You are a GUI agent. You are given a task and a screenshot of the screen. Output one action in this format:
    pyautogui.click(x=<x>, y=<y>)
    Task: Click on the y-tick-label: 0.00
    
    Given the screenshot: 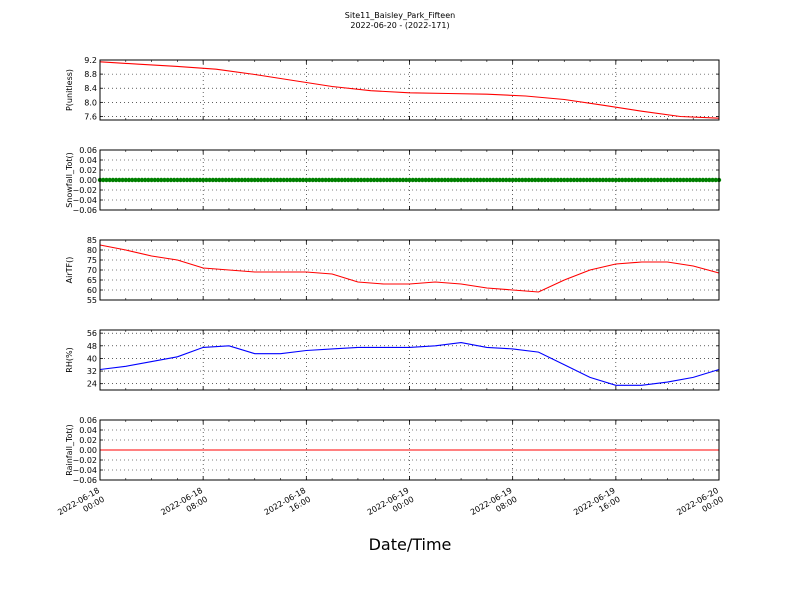 What is the action you would take?
    pyautogui.click(x=88, y=450)
    